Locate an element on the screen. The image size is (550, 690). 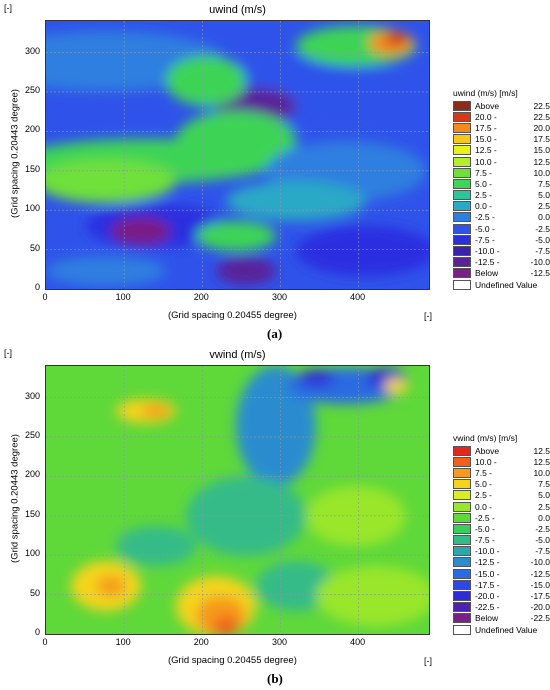
legend-range-label: -12.5 - -10.0 is located at coordinates (512, 262).